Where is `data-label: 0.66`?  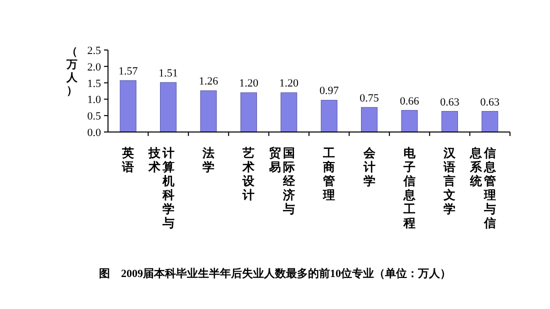
data-label: 0.66 is located at coordinates (410, 101).